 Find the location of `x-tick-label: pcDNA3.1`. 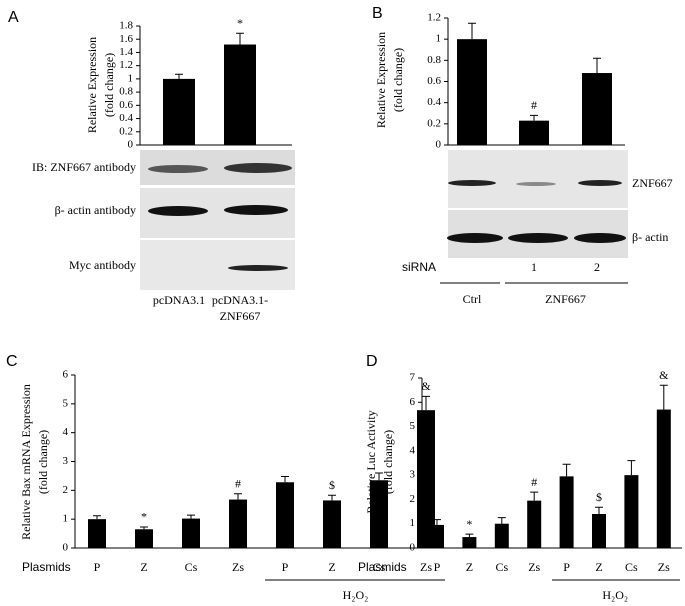

x-tick-label: pcDNA3.1 is located at coordinates (179, 300).